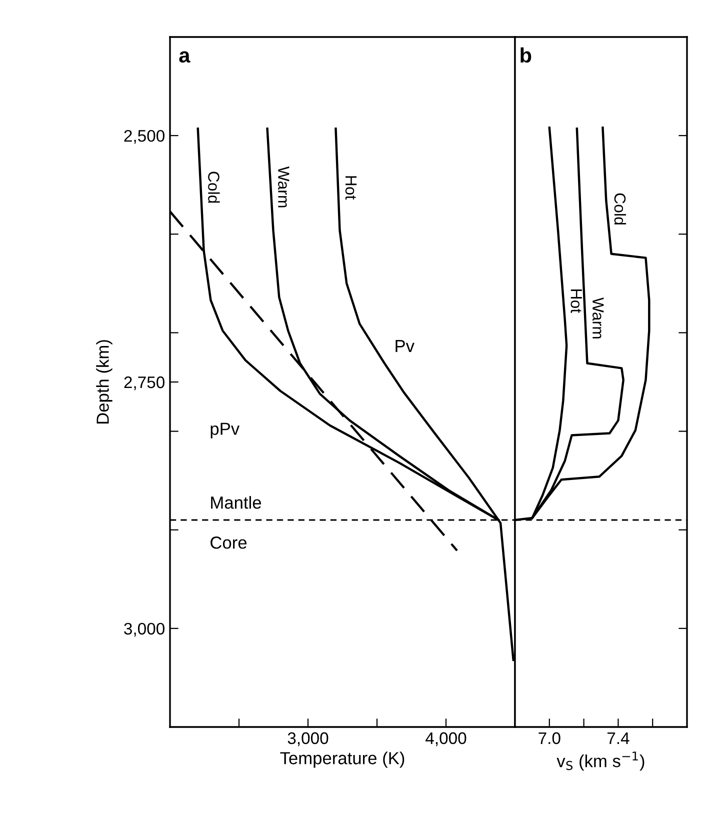 This screenshot has height=819, width=718. What do you see at coordinates (526, 55) in the screenshot?
I see `chart-title: b` at bounding box center [526, 55].